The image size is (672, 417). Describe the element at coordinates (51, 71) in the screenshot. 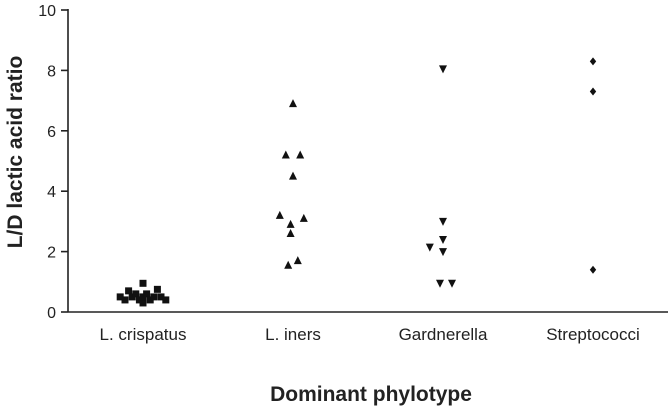

I see `y-tick-label: 8` at that location.